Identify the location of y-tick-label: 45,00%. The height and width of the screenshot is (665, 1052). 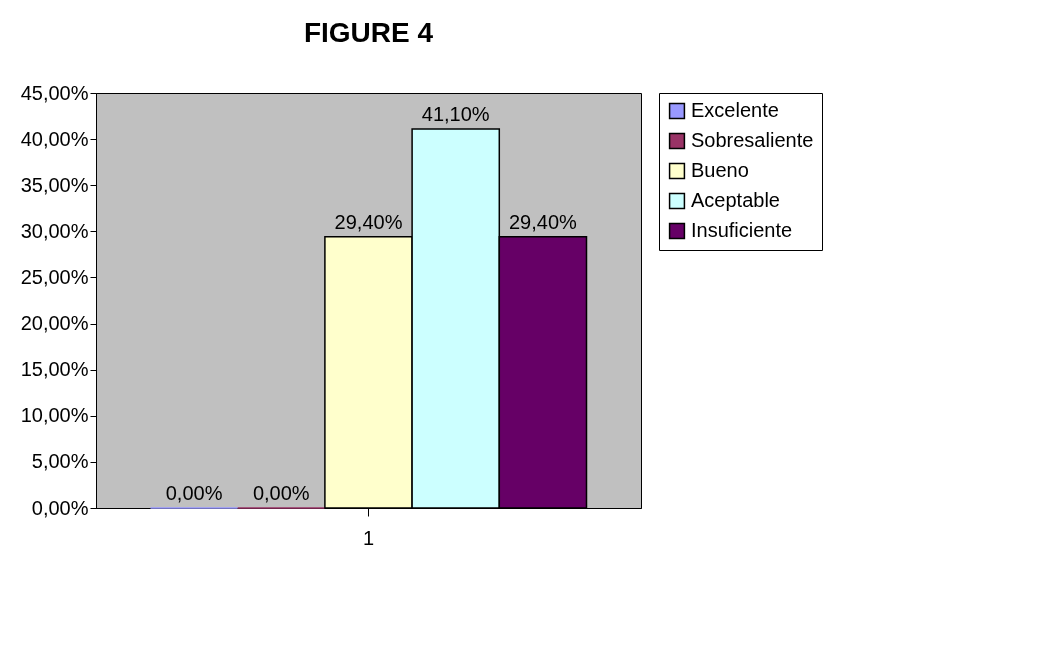
(54, 92).